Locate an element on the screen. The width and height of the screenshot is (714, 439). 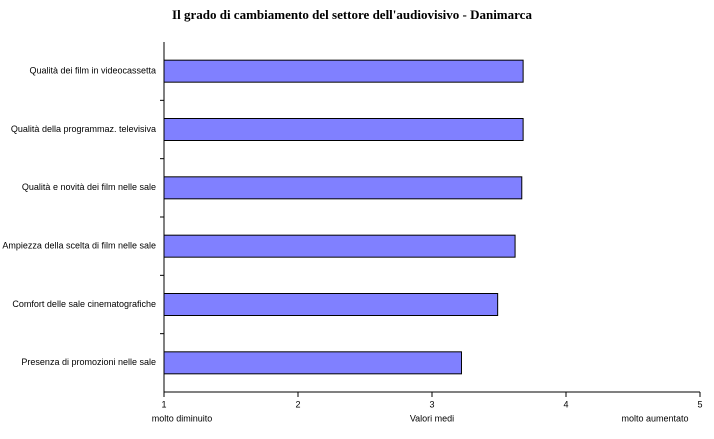
x-tick-label: 1 is located at coordinates (163, 404).